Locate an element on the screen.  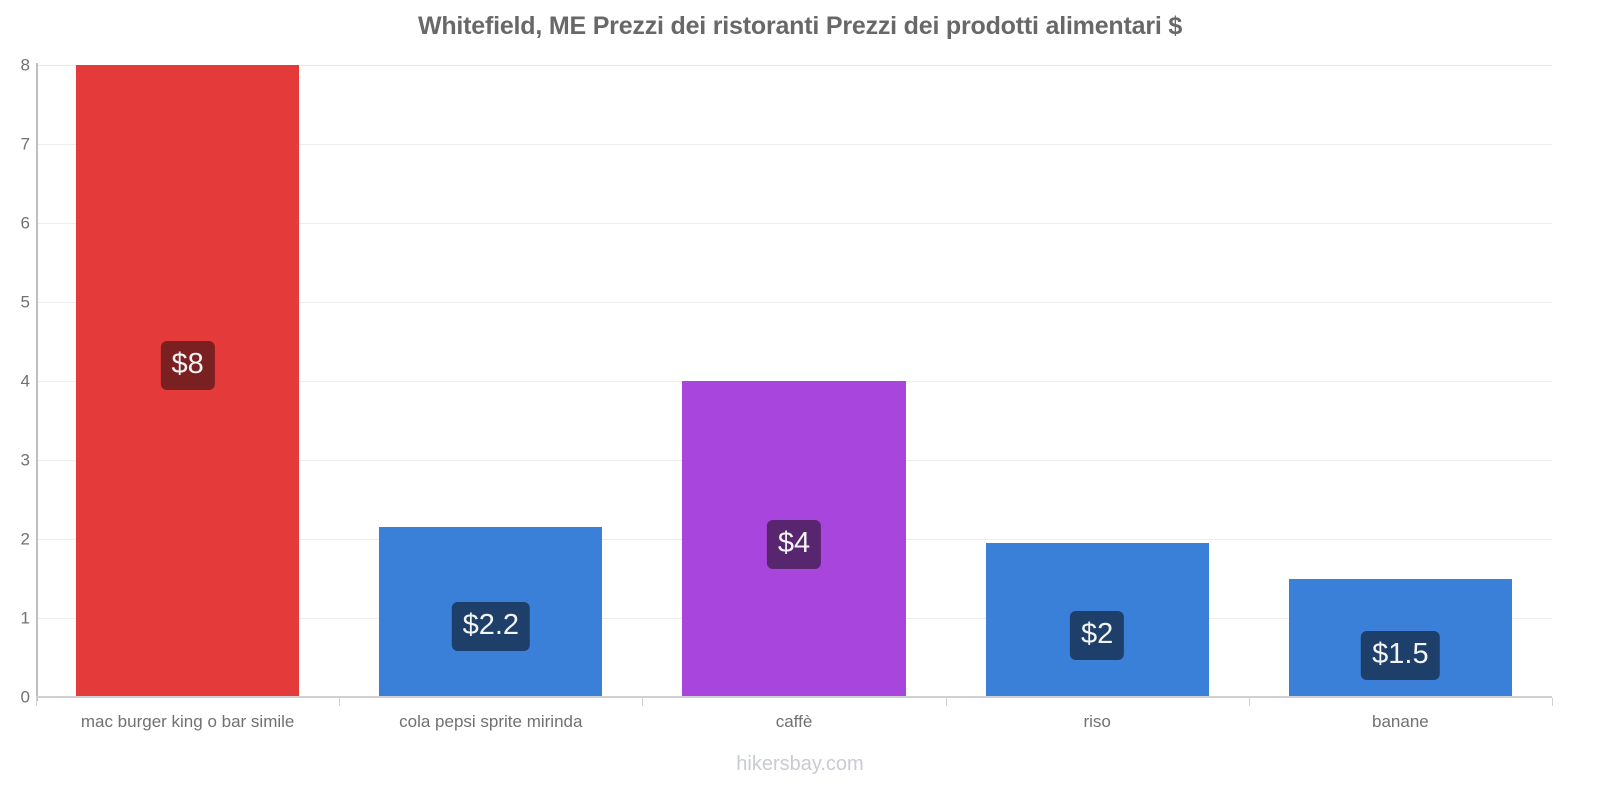
y-axis-line is located at coordinates (37, 382).